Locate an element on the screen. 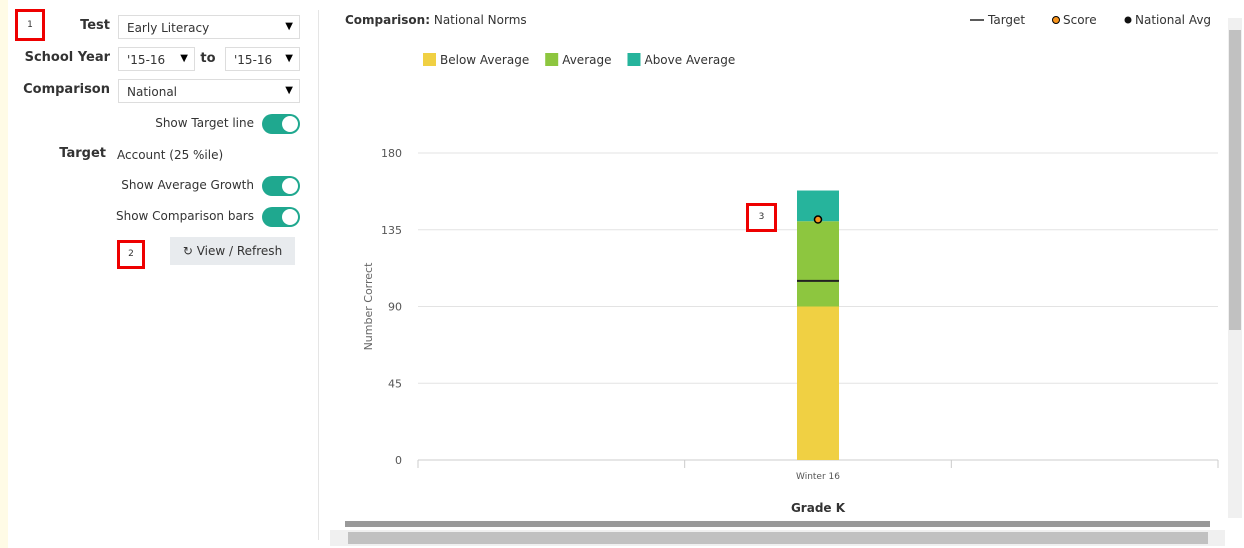  h-bar is located at coordinates (777, 524).